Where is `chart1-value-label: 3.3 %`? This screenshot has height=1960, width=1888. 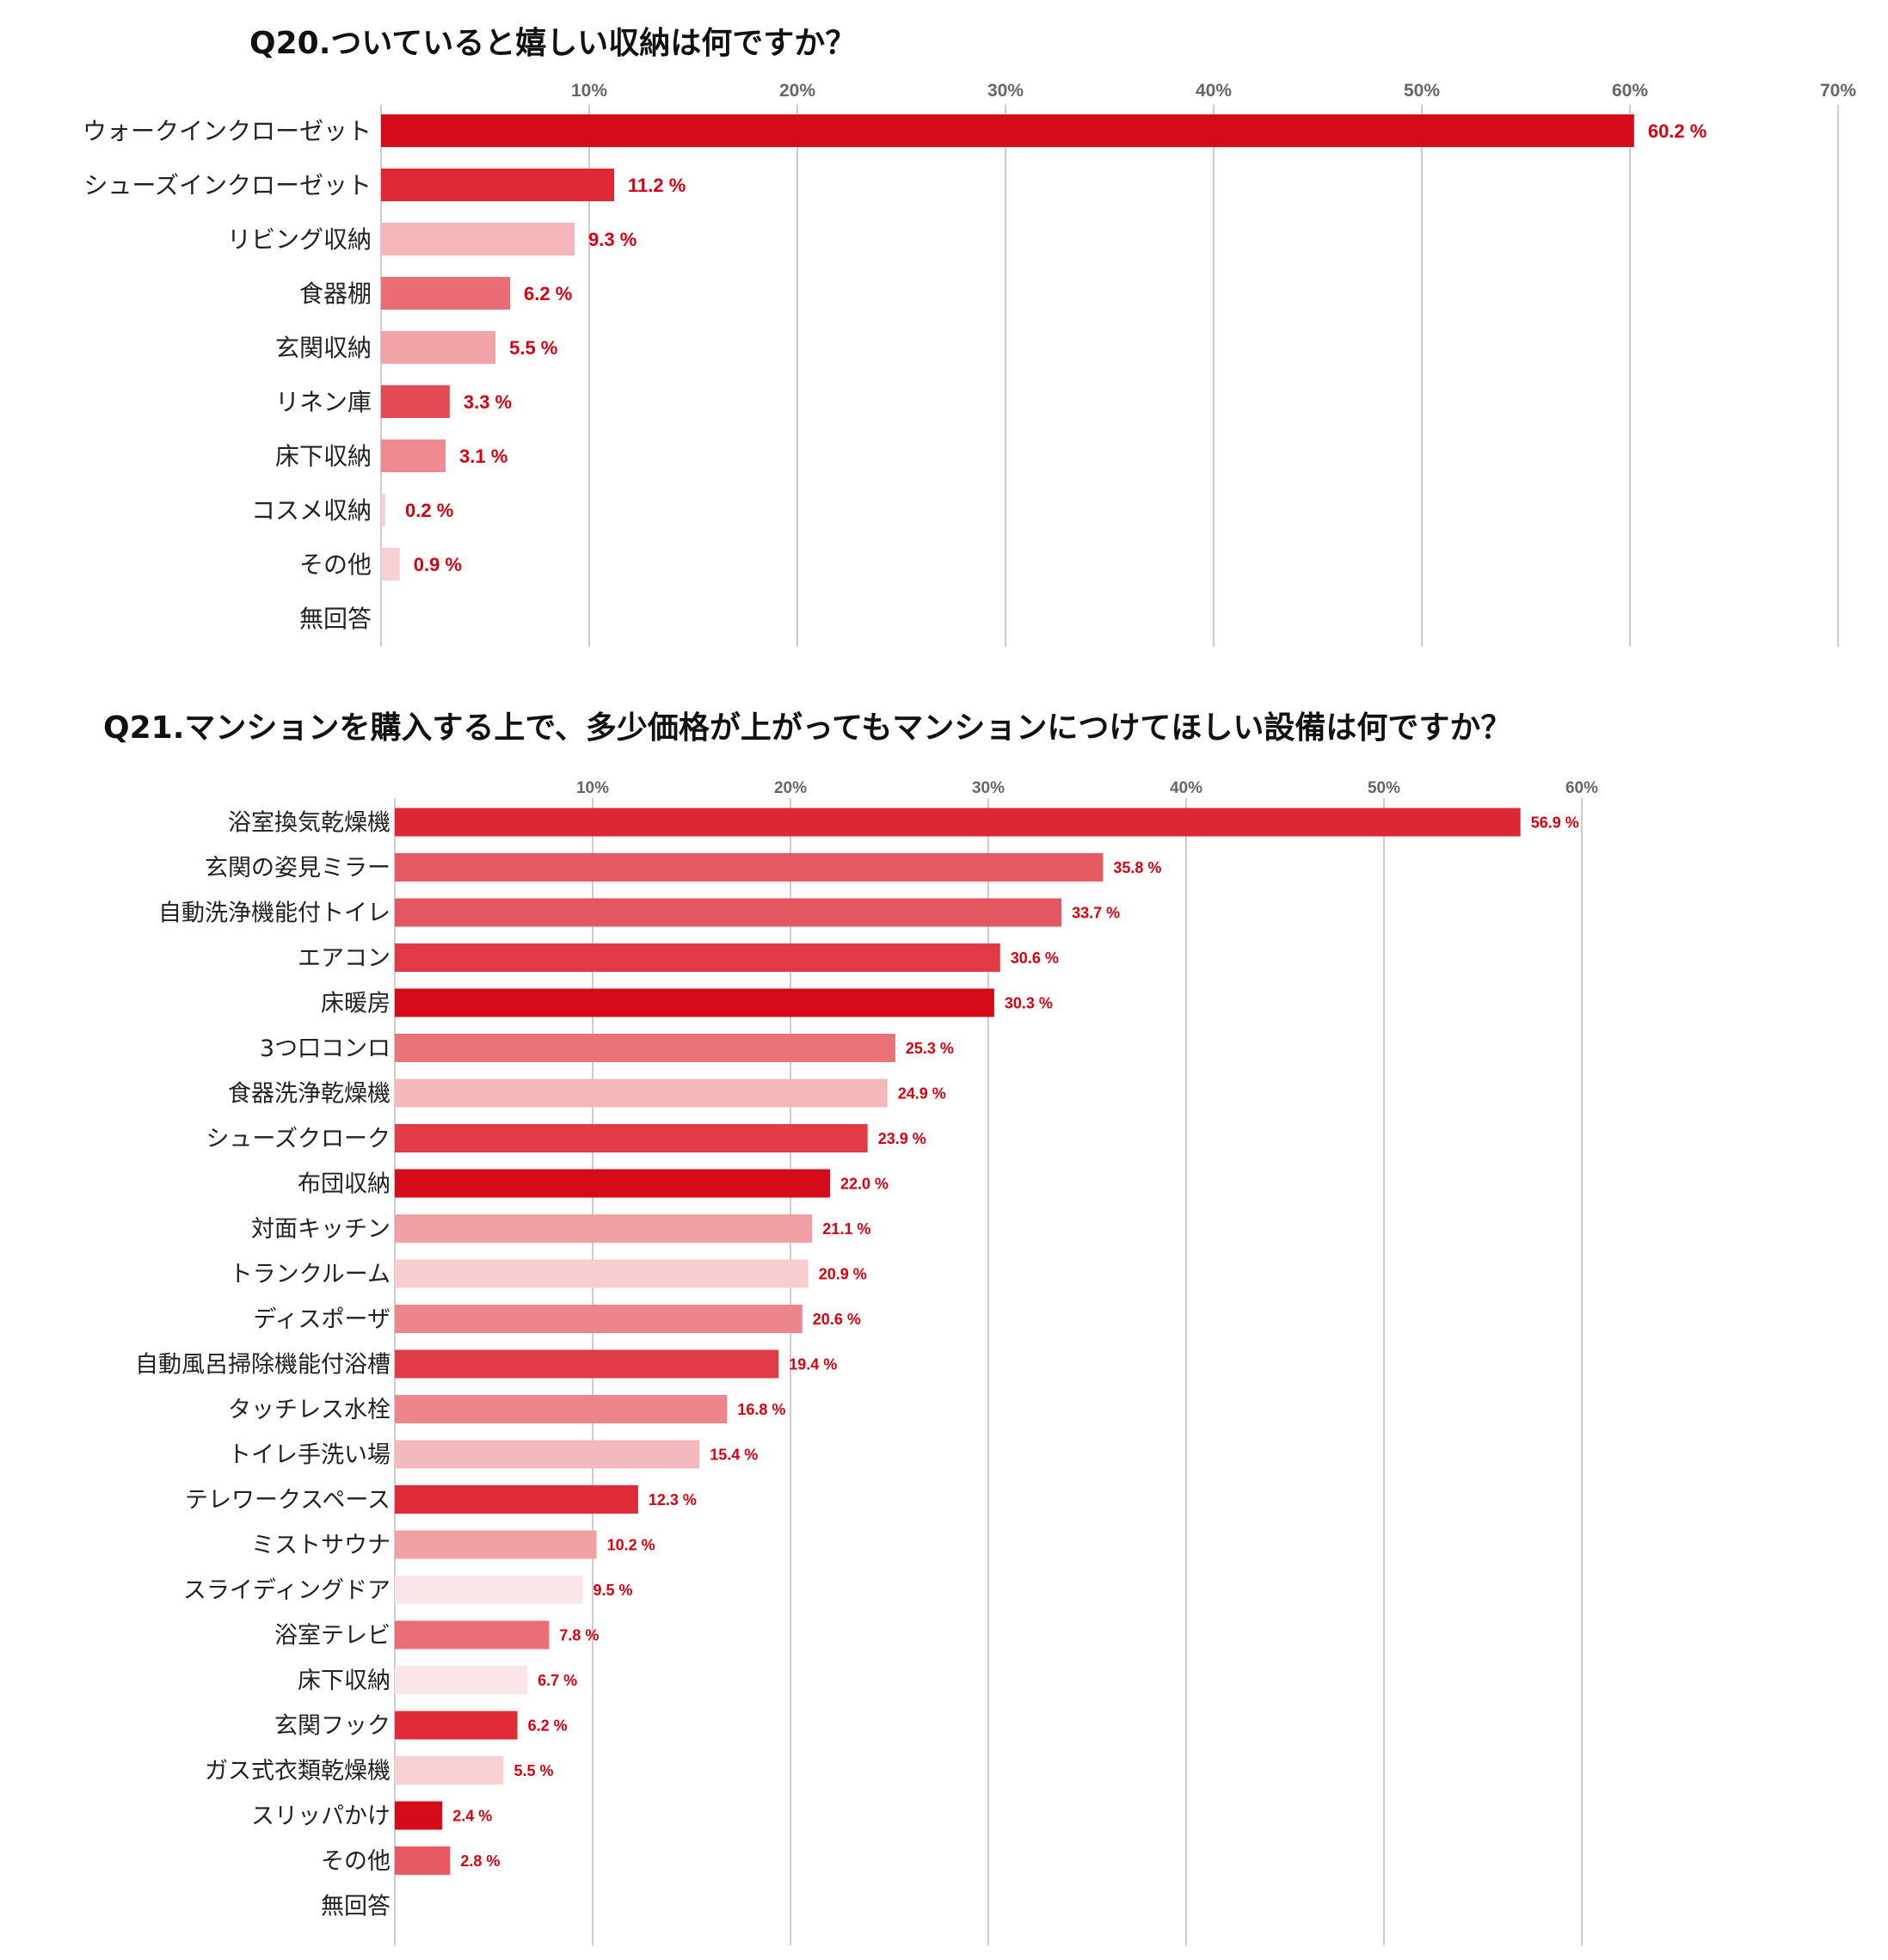
chart1-value-label: 3.3 % is located at coordinates (488, 402).